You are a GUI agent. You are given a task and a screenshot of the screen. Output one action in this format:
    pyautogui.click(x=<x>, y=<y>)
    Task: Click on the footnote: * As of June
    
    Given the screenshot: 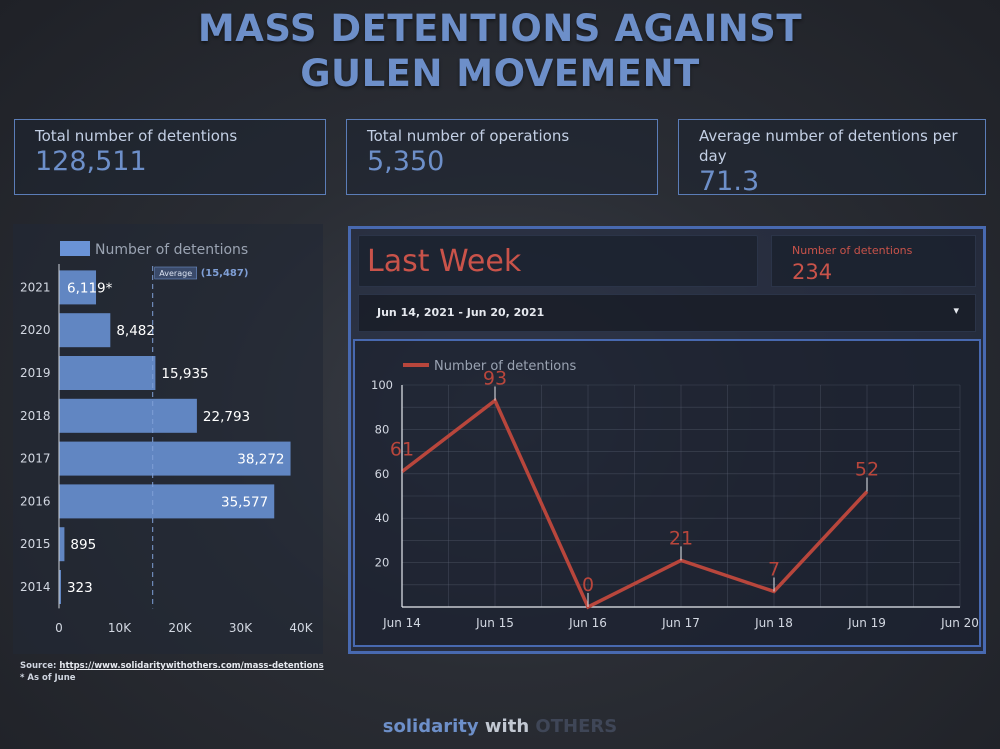 What is the action you would take?
    pyautogui.click(x=48, y=678)
    